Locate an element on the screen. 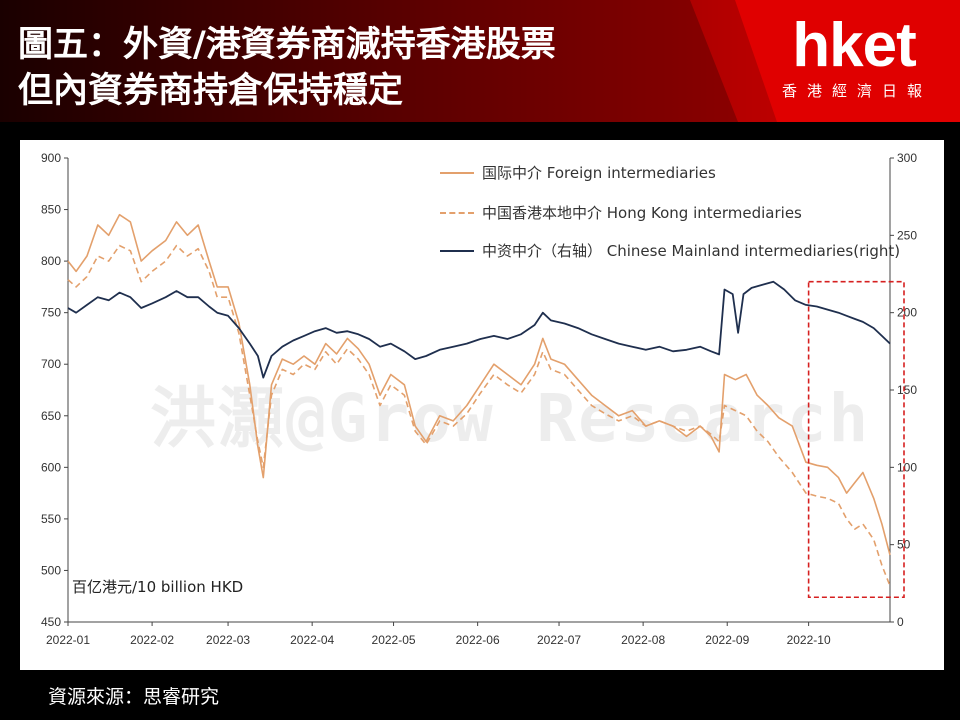 Image resolution: width=960 pixels, height=720 pixels. x-tick-label: 2022-01 is located at coordinates (68, 640).